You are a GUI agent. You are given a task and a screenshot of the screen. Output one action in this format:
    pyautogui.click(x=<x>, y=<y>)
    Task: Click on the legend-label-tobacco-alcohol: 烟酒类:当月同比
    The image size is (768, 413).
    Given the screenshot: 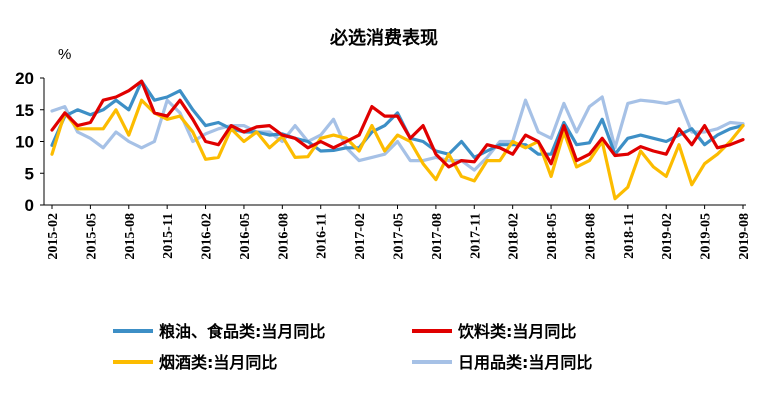 What is the action you would take?
    pyautogui.click(x=218, y=362)
    